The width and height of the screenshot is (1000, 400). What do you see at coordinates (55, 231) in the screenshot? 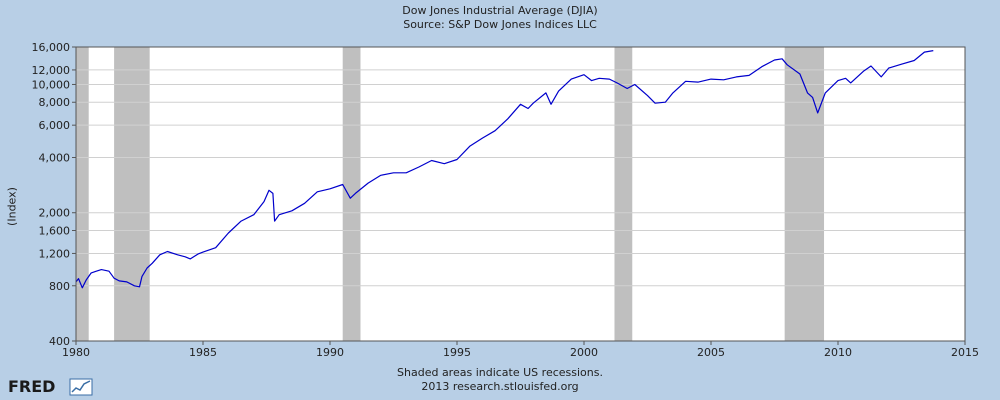
I see `y-tick-label-3: 1,600` at bounding box center [55, 231].